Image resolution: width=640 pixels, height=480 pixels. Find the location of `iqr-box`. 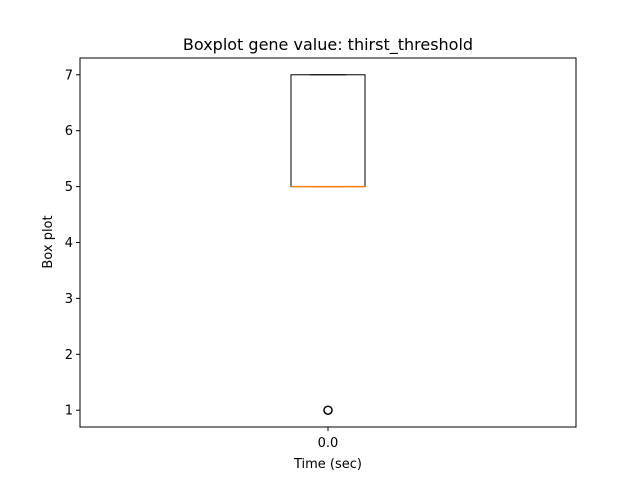

iqr-box is located at coordinates (328, 131).